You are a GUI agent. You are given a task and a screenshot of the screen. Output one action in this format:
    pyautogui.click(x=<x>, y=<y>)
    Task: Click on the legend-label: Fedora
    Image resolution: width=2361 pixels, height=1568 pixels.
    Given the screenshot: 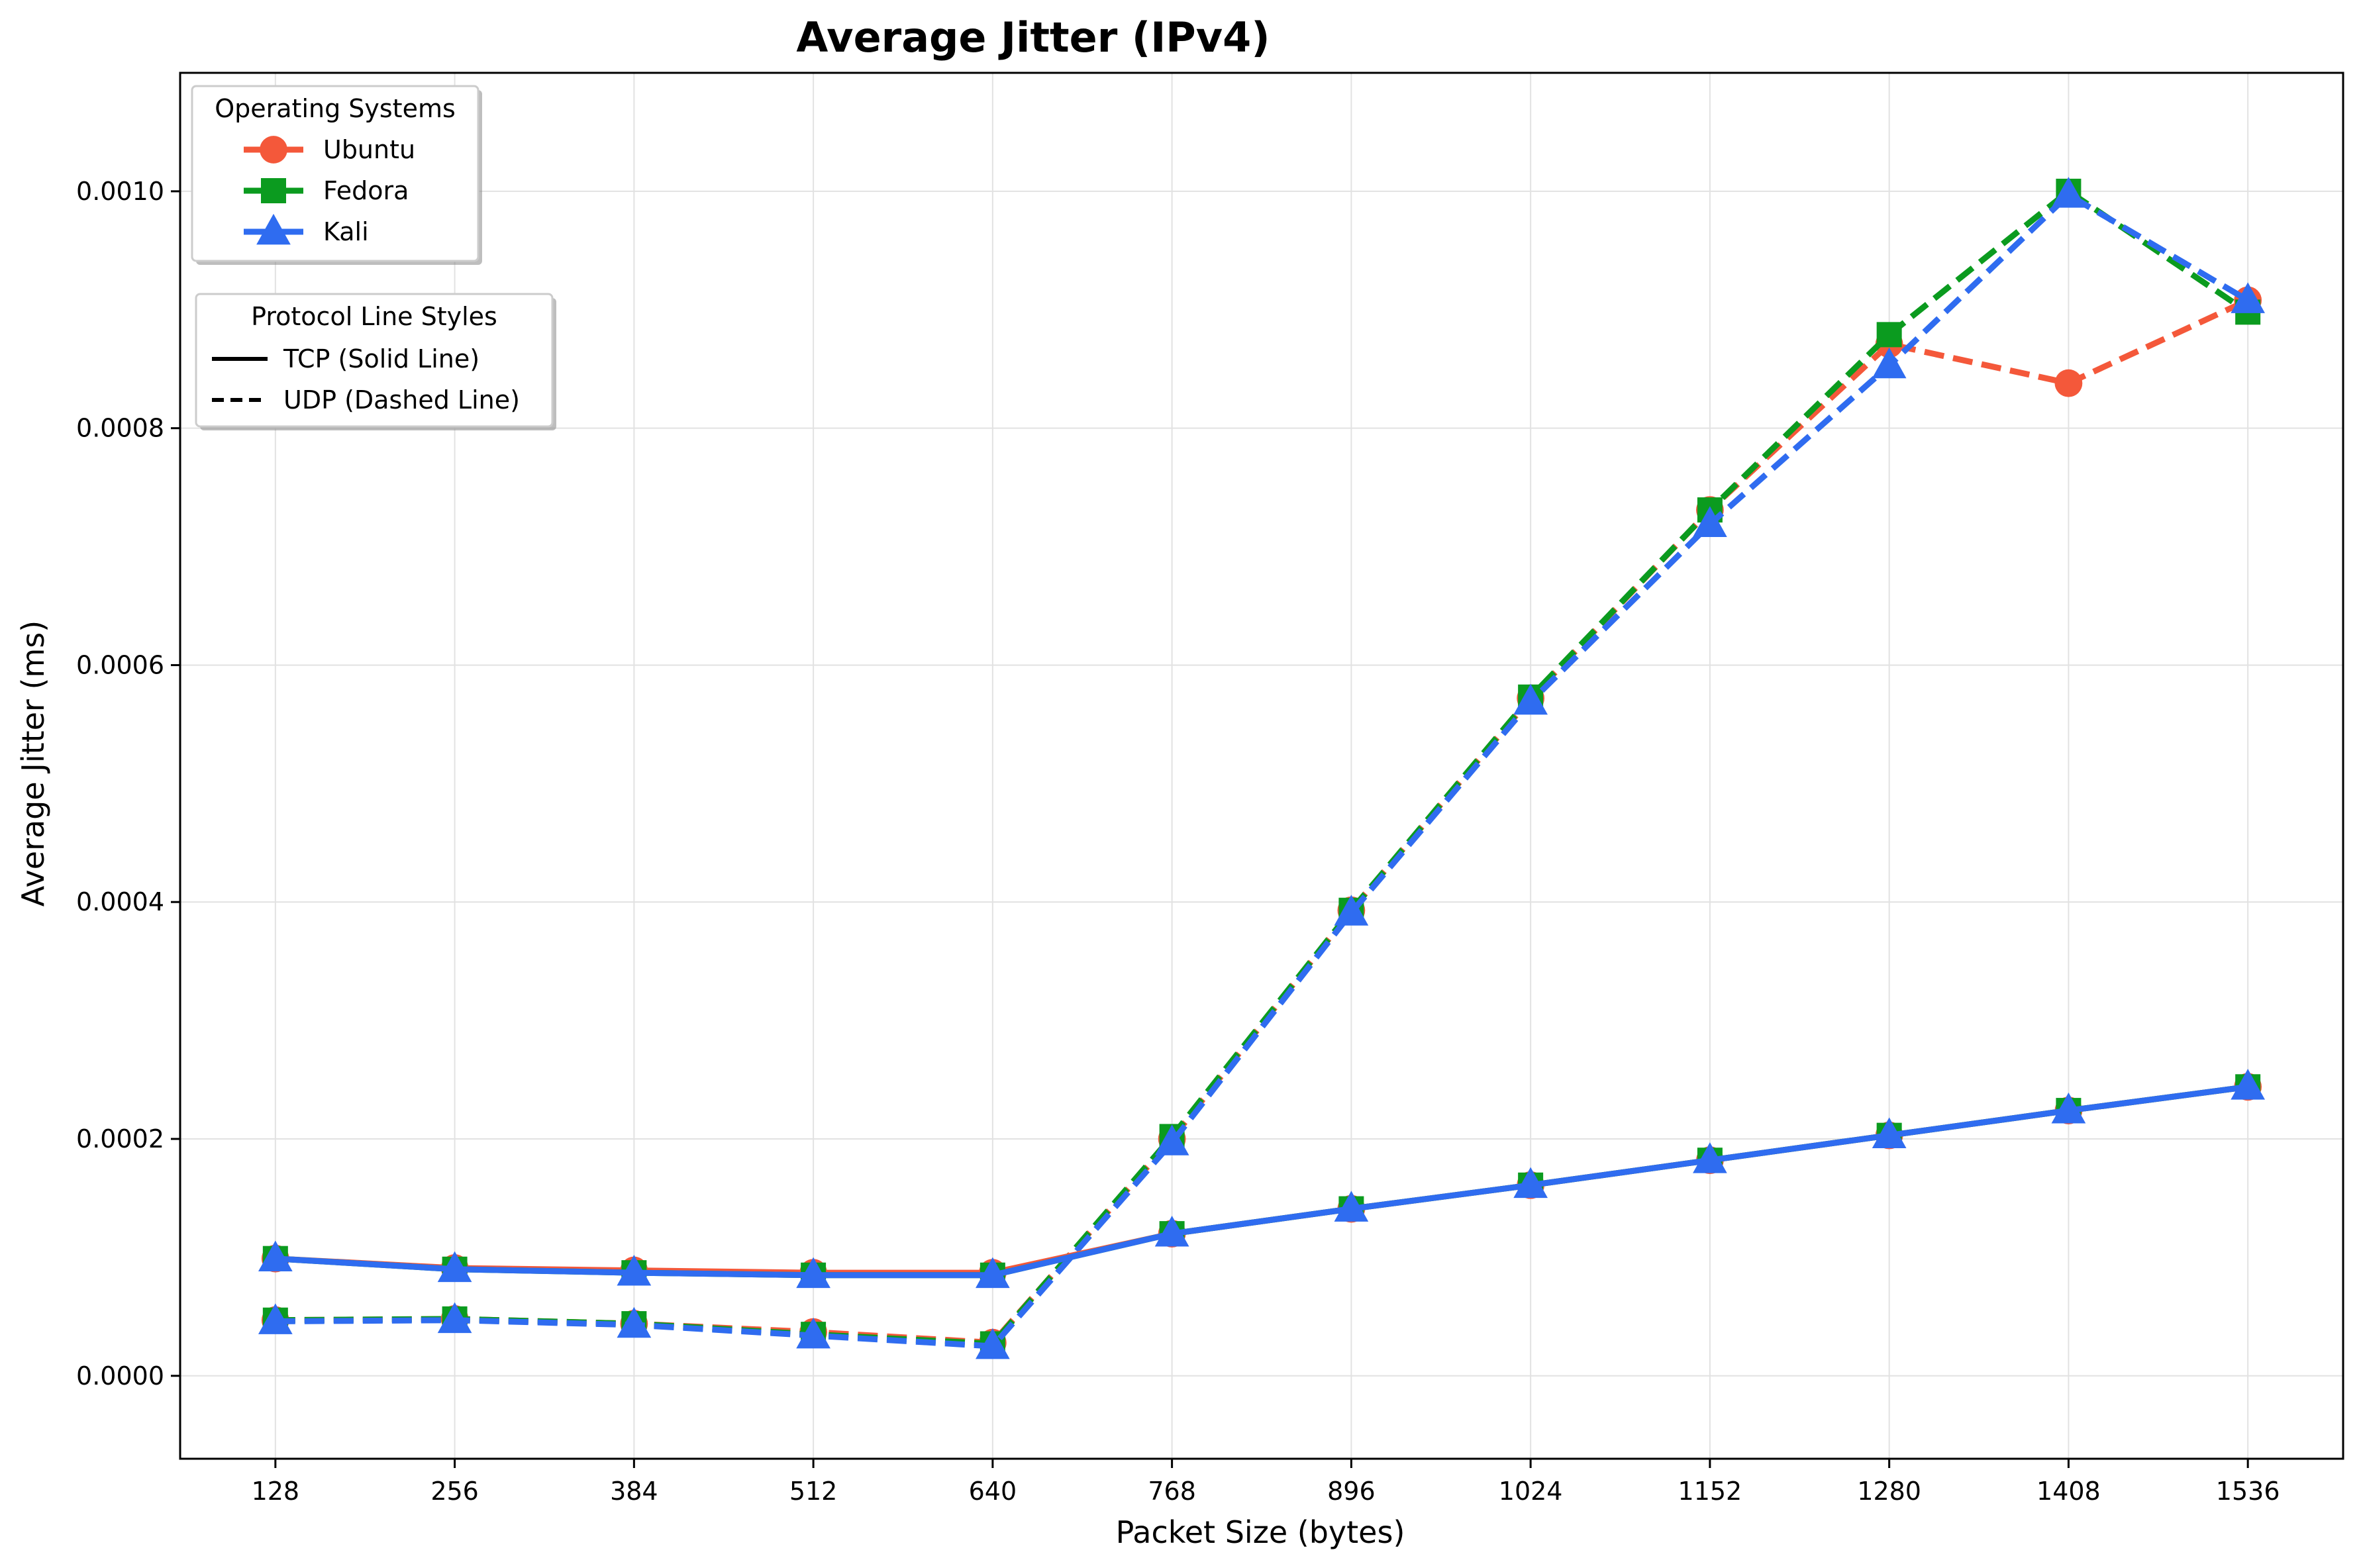 What is the action you would take?
    pyautogui.click(x=366, y=190)
    